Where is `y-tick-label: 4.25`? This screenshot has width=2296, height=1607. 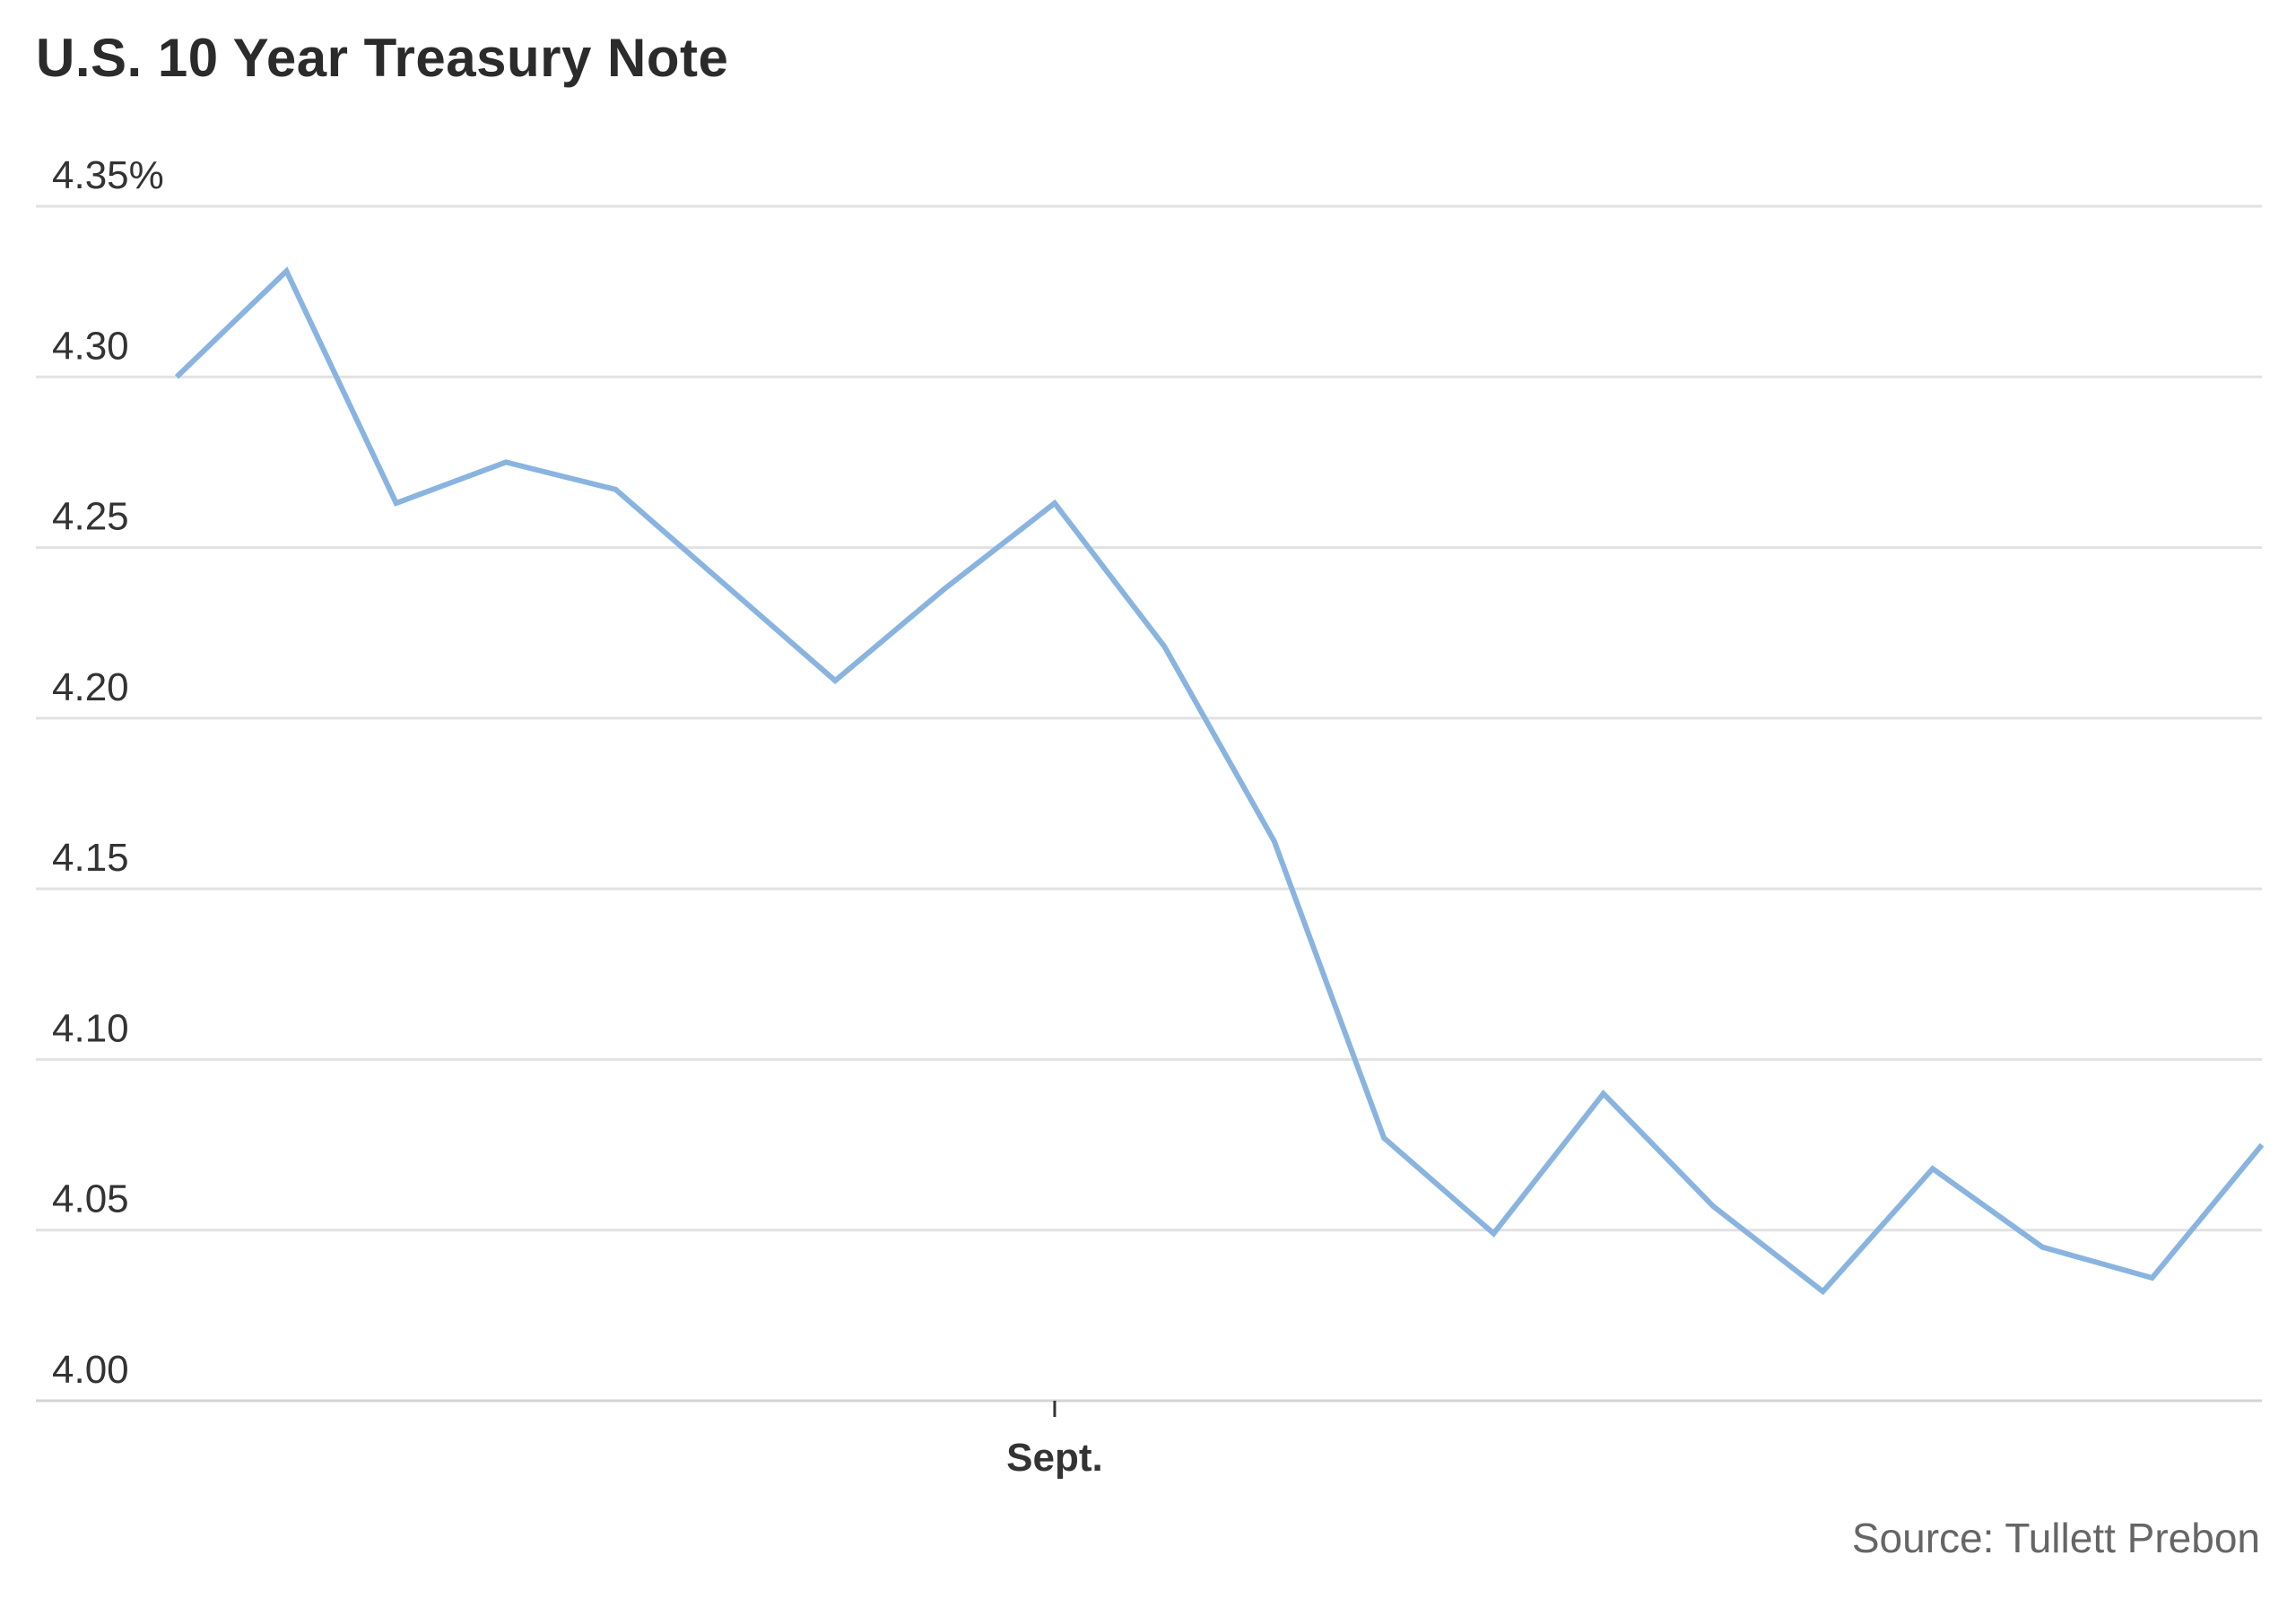 y-tick-label: 4.25 is located at coordinates (90, 517).